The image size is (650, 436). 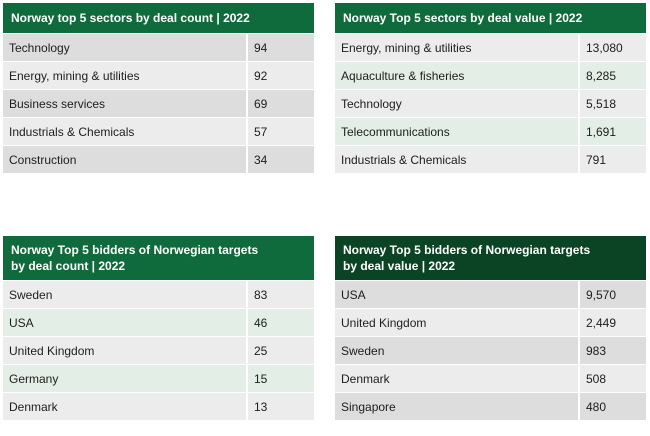 I want to click on table-row: USA 46, so click(x=158, y=322).